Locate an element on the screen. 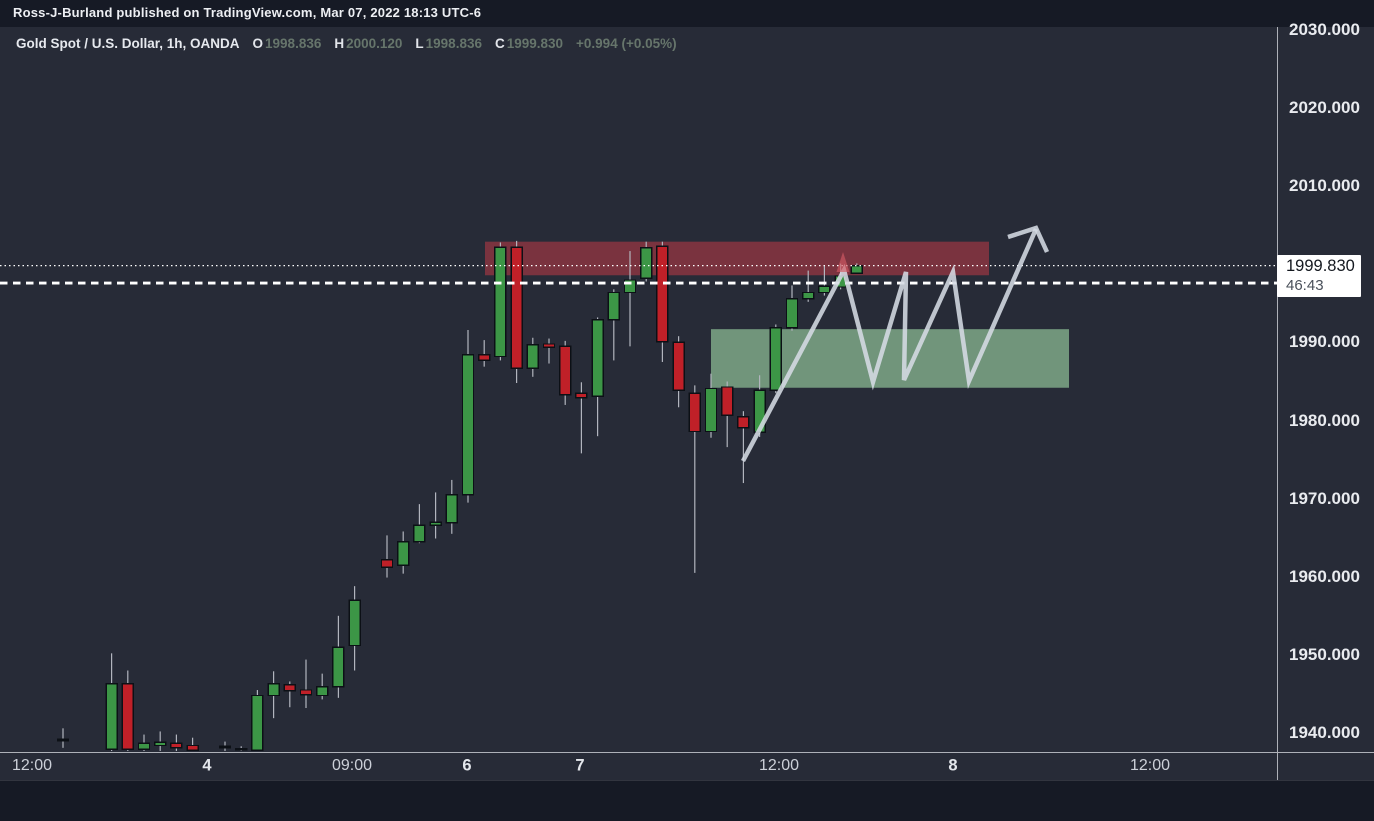 The width and height of the screenshot is (1374, 821). legend-open: O 1998.836 is located at coordinates (287, 43).